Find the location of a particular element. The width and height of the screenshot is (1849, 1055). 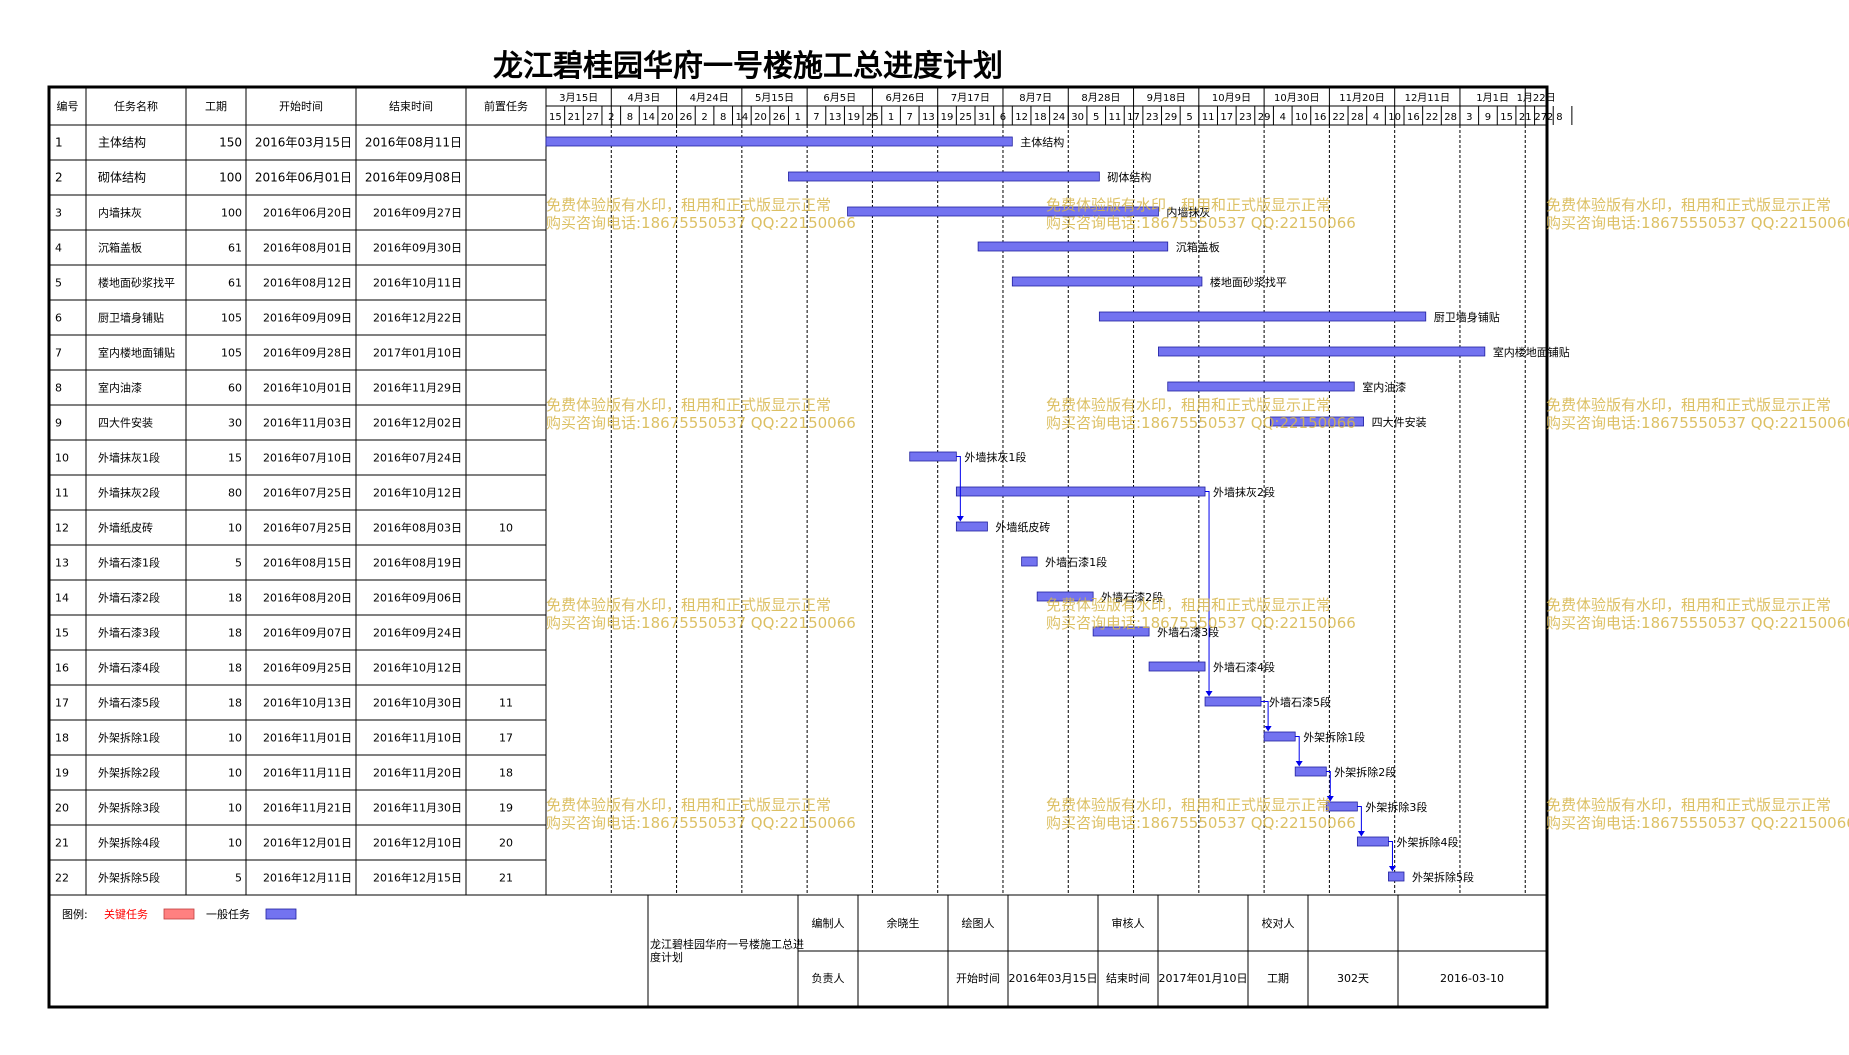

task-id: 1 is located at coordinates (59, 143).